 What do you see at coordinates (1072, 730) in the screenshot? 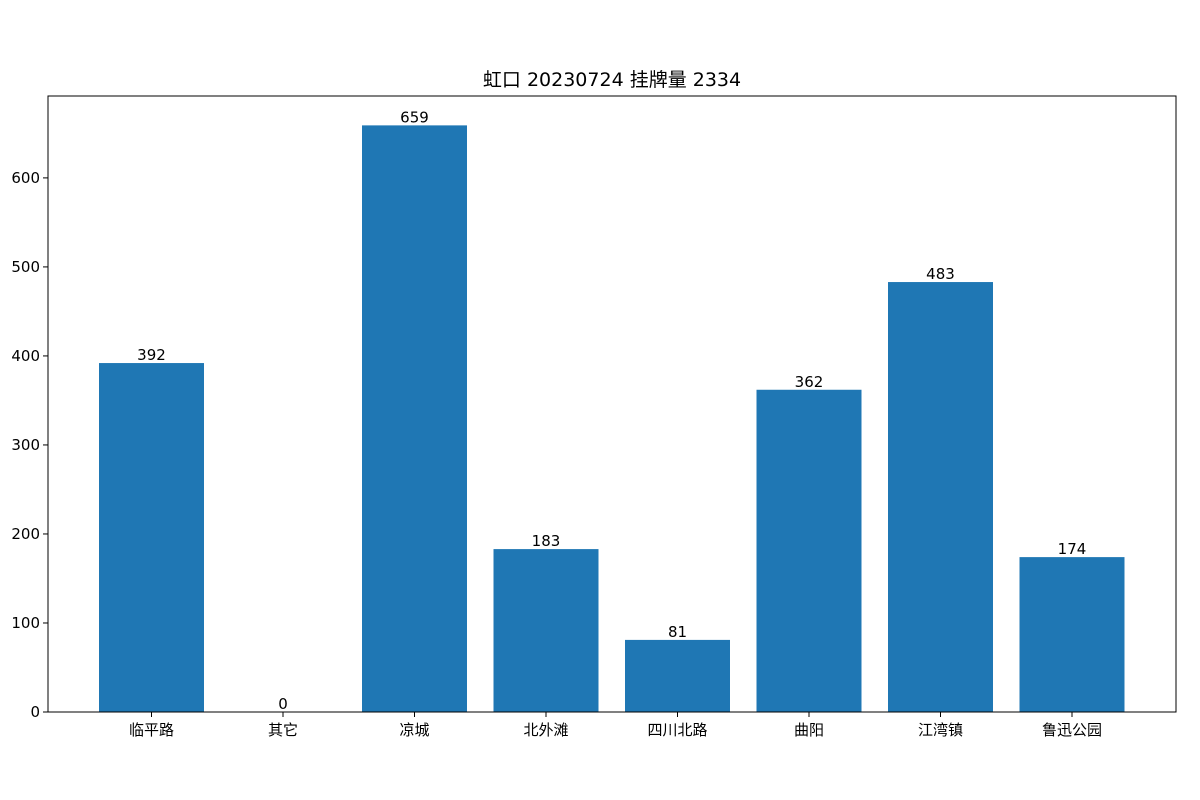
I see `x-tick-label-7: 鲁迅公园` at bounding box center [1072, 730].